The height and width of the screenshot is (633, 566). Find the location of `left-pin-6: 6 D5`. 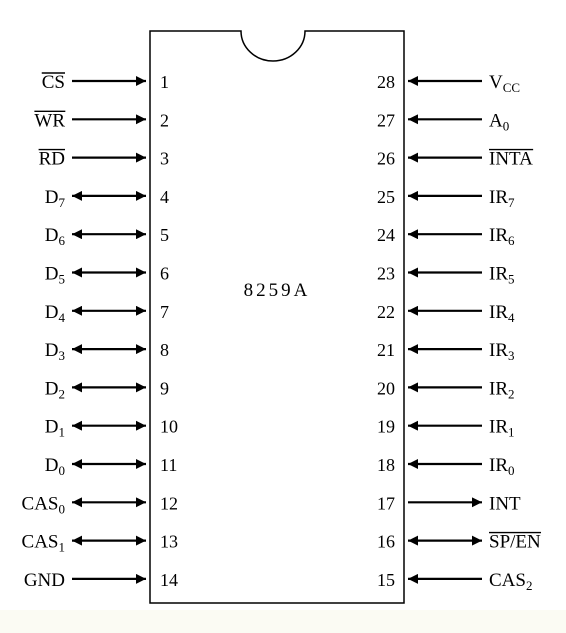

left-pin-6: 6 D5 is located at coordinates (107, 275).